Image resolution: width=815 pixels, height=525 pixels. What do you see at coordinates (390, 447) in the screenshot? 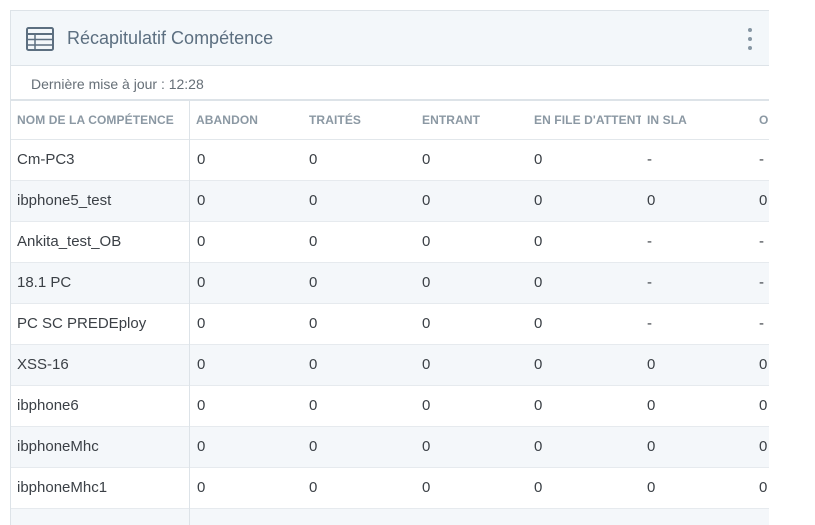
I see `table-row: ibphoneMhc 0 0 0 0 0 0` at bounding box center [390, 447].